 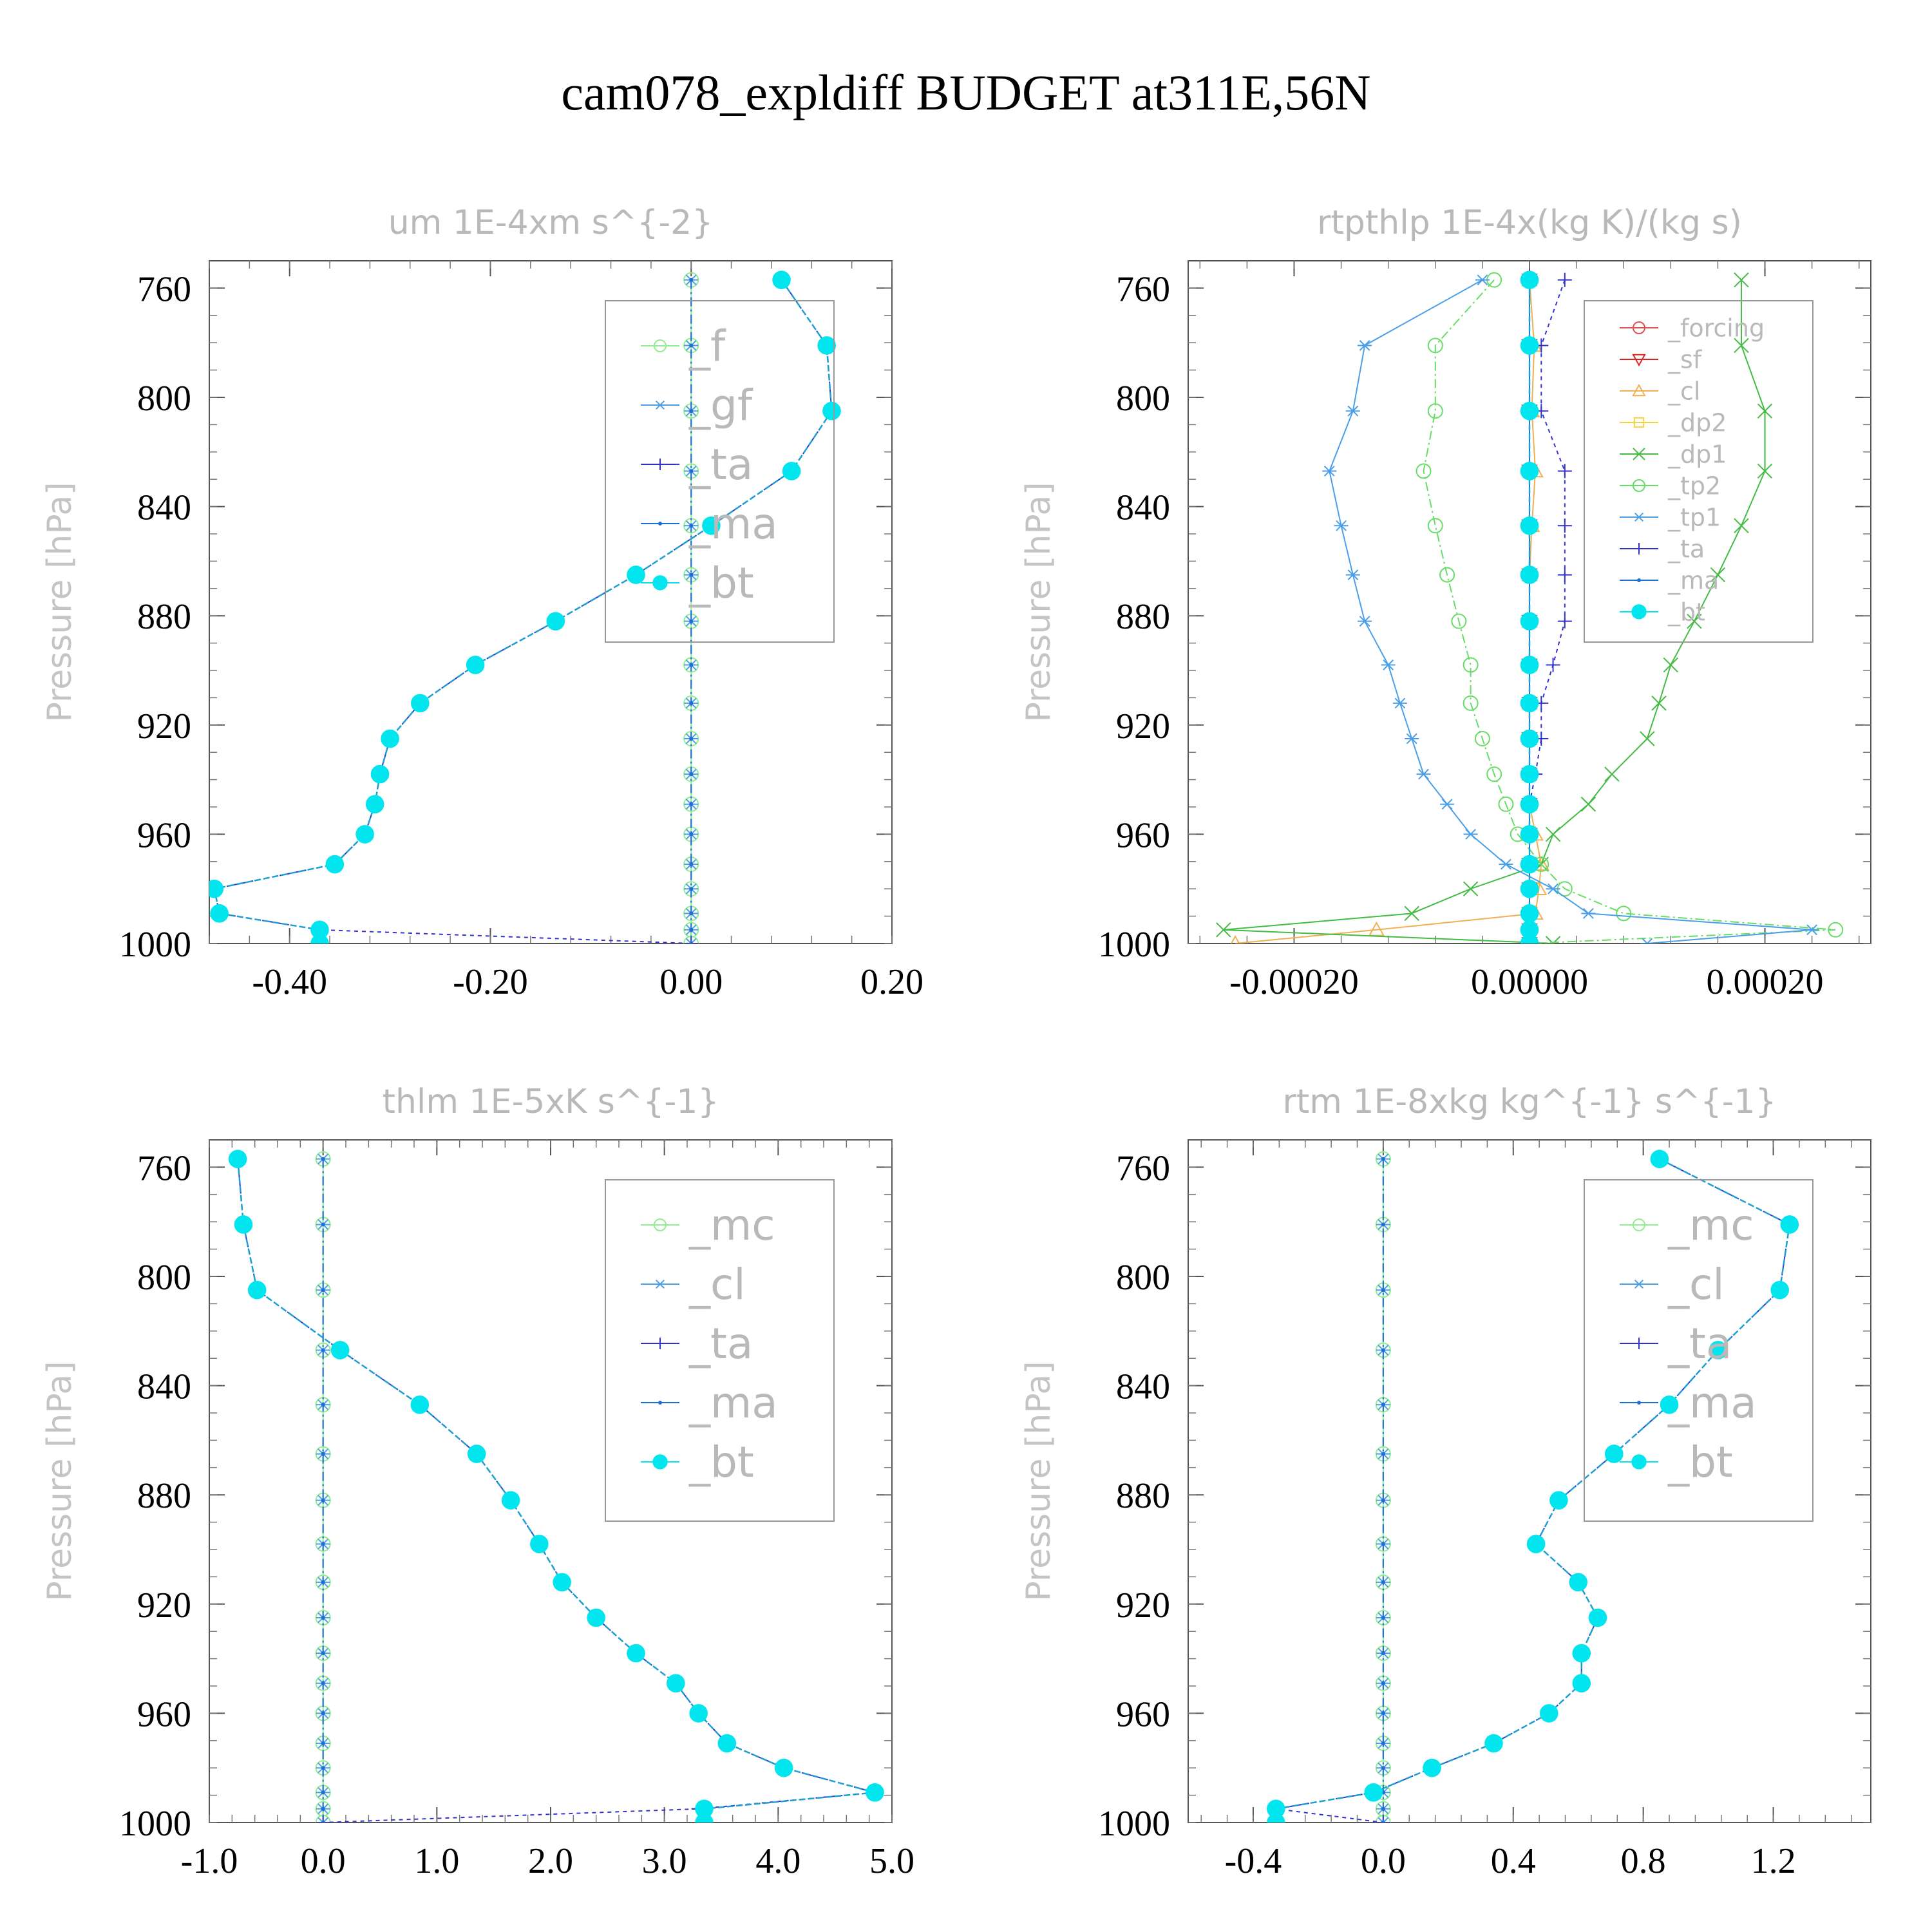 I want to click on x-tick-label: 0.00000, so click(x=1529, y=982).